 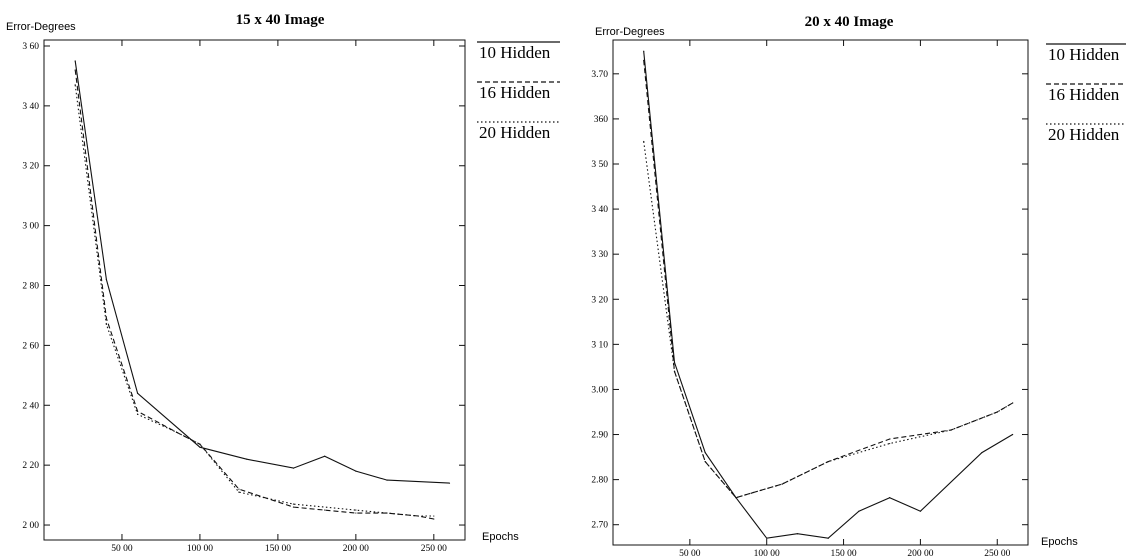 I want to click on y-tick-label: 2.70, so click(x=599, y=526).